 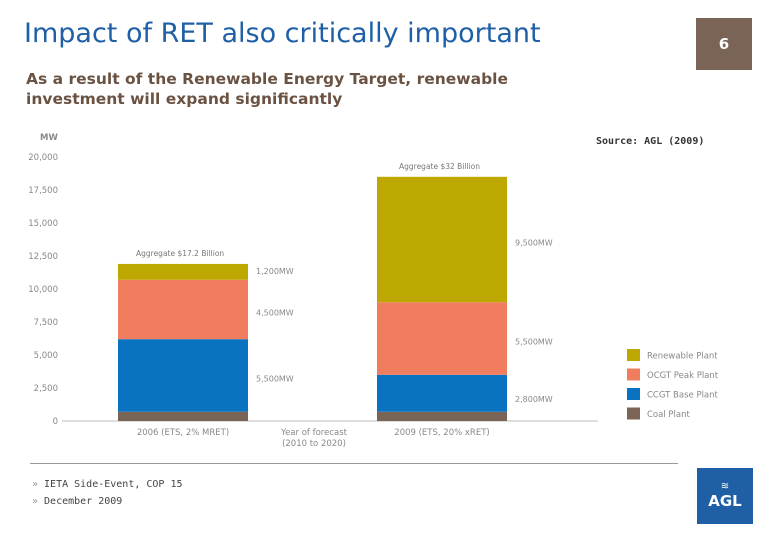 What do you see at coordinates (43, 224) in the screenshot?
I see `y-tick-label: 15,000` at bounding box center [43, 224].